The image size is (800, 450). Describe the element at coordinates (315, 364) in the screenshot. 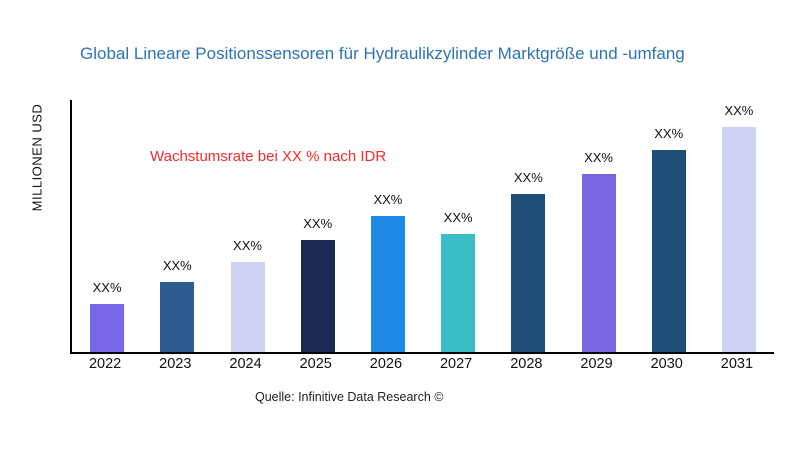

I see `x-axis-tick-label: 2025` at that location.